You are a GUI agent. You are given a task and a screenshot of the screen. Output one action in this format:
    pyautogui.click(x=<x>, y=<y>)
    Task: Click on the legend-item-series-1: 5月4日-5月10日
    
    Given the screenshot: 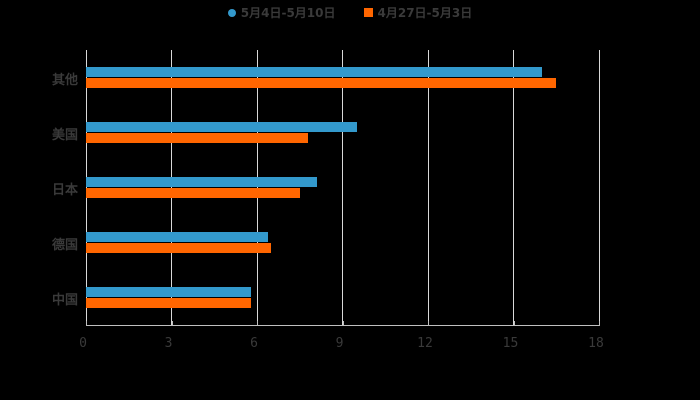 What is the action you would take?
    pyautogui.click(x=281, y=12)
    